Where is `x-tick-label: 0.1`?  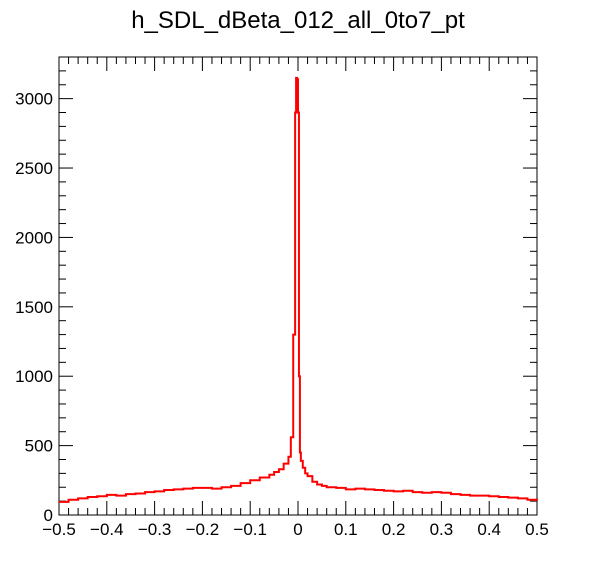 x-tick-label: 0.1 is located at coordinates (346, 529).